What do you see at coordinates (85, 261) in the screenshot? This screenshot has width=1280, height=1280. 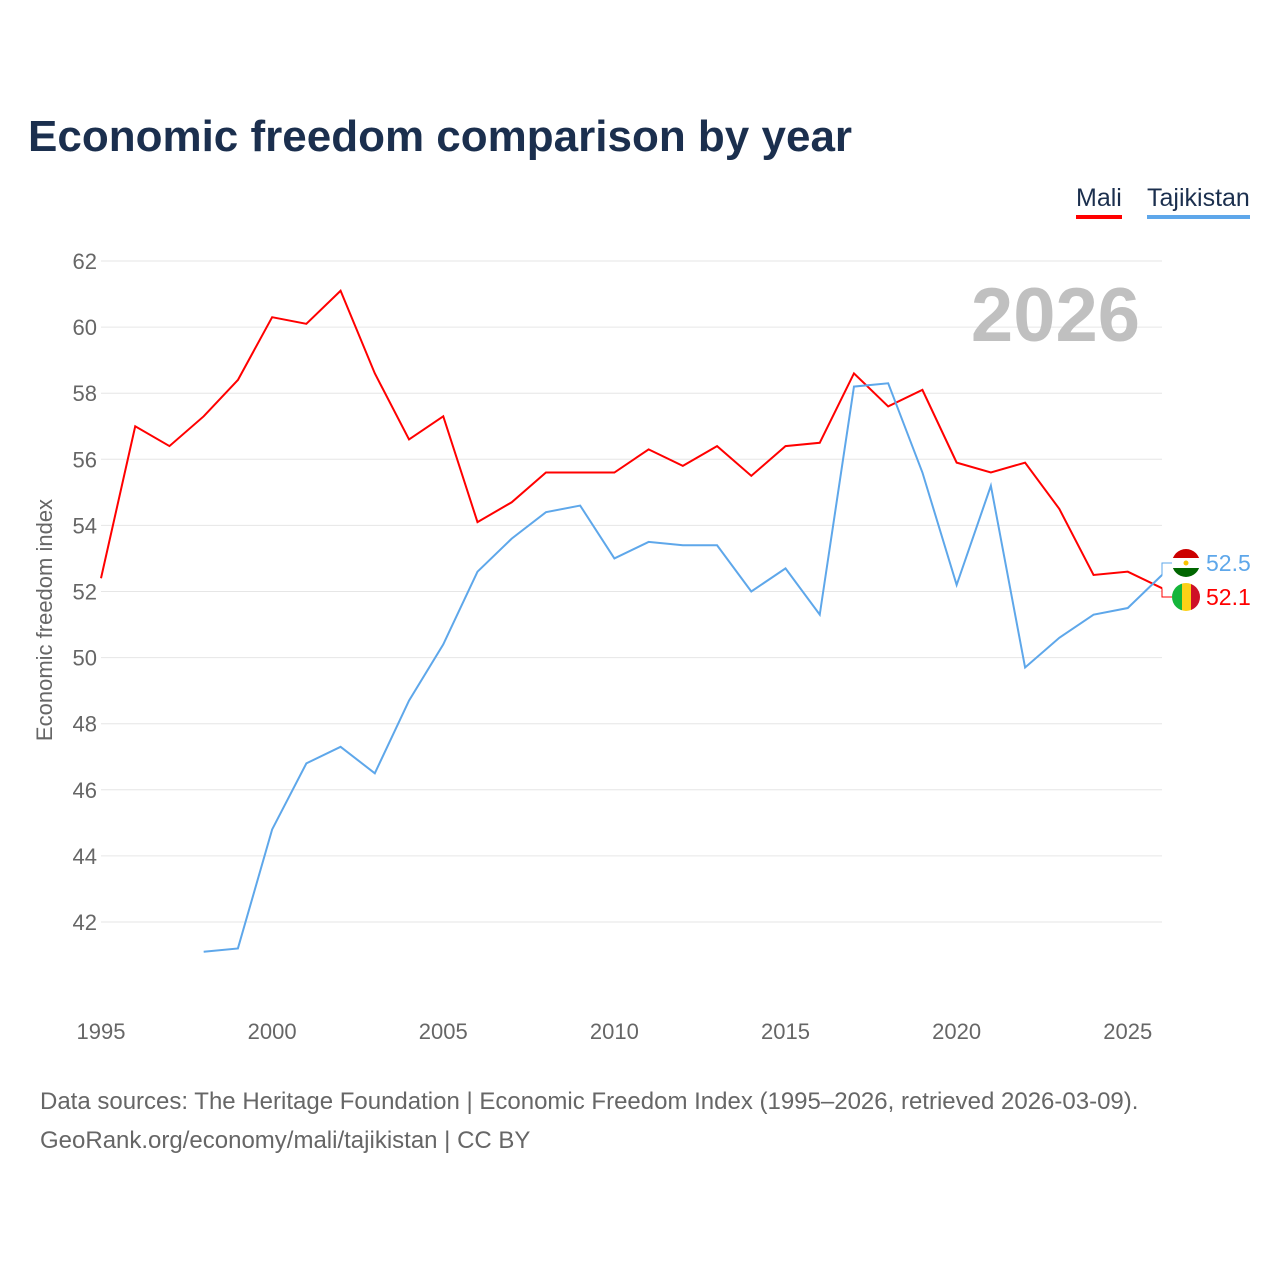 I see `y-tick-label: 62` at bounding box center [85, 261].